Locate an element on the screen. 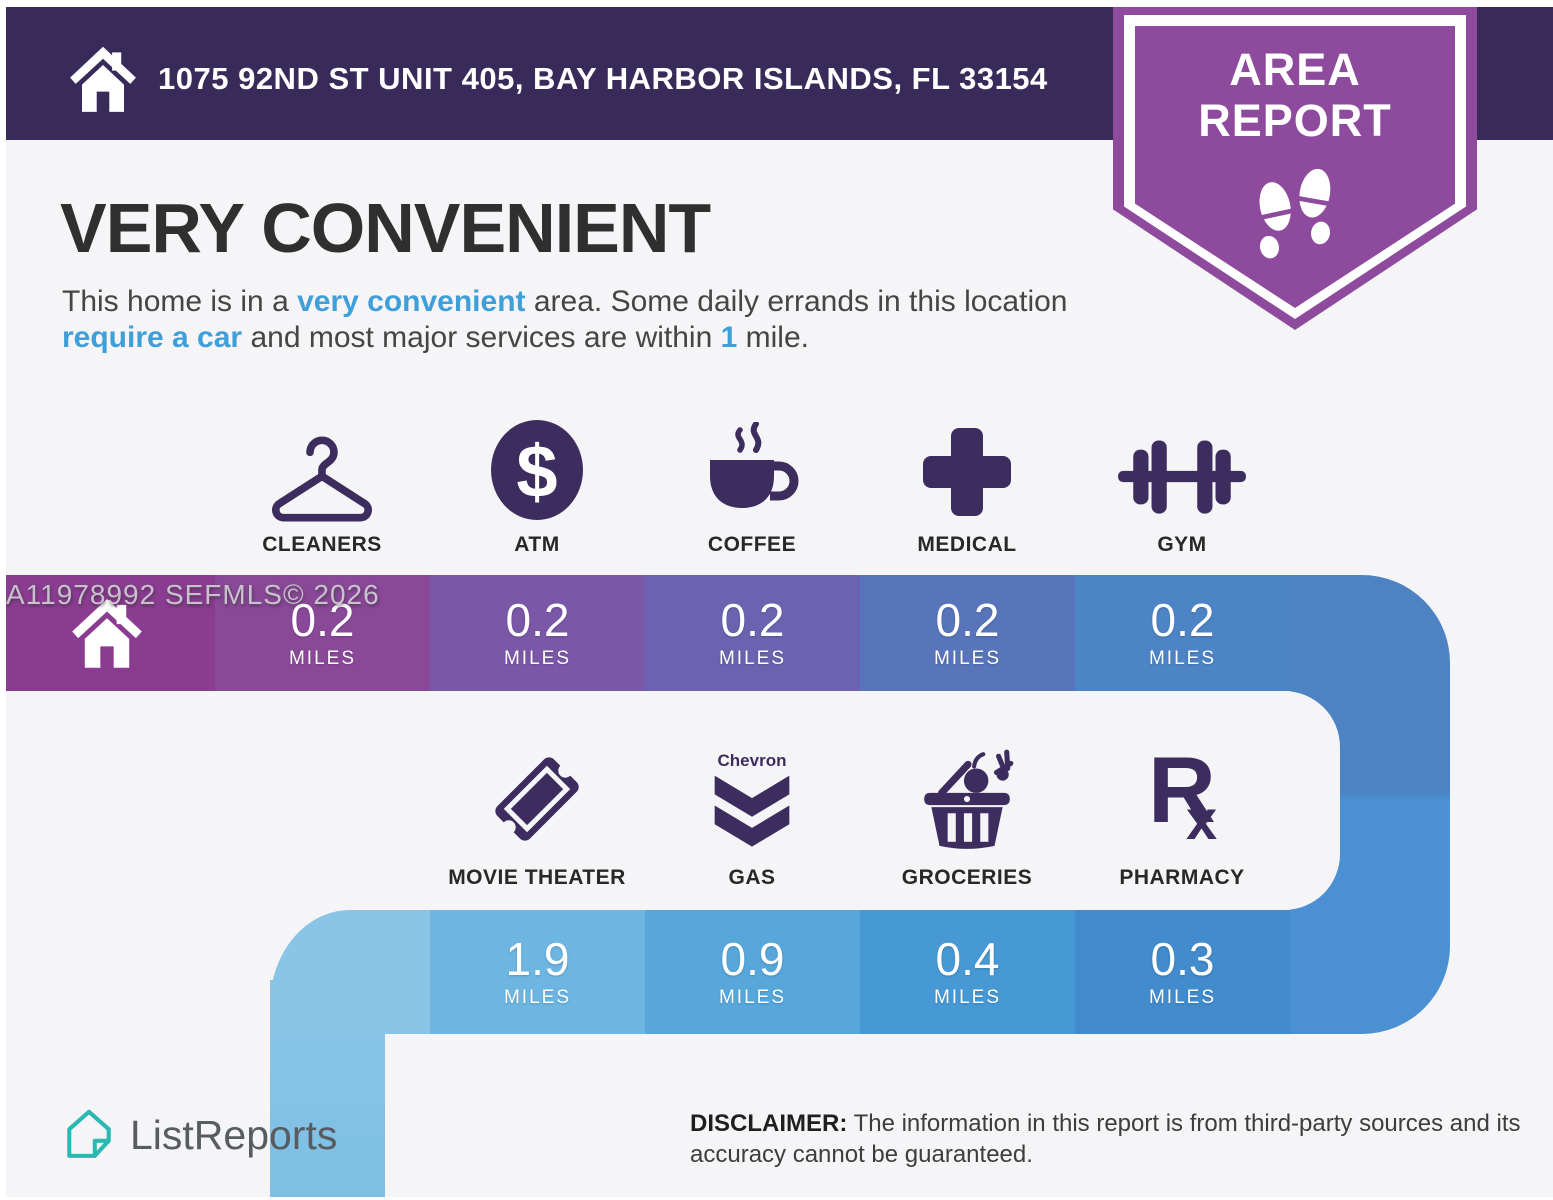  band-inner-cutout-right is located at coordinates (1240, 800).